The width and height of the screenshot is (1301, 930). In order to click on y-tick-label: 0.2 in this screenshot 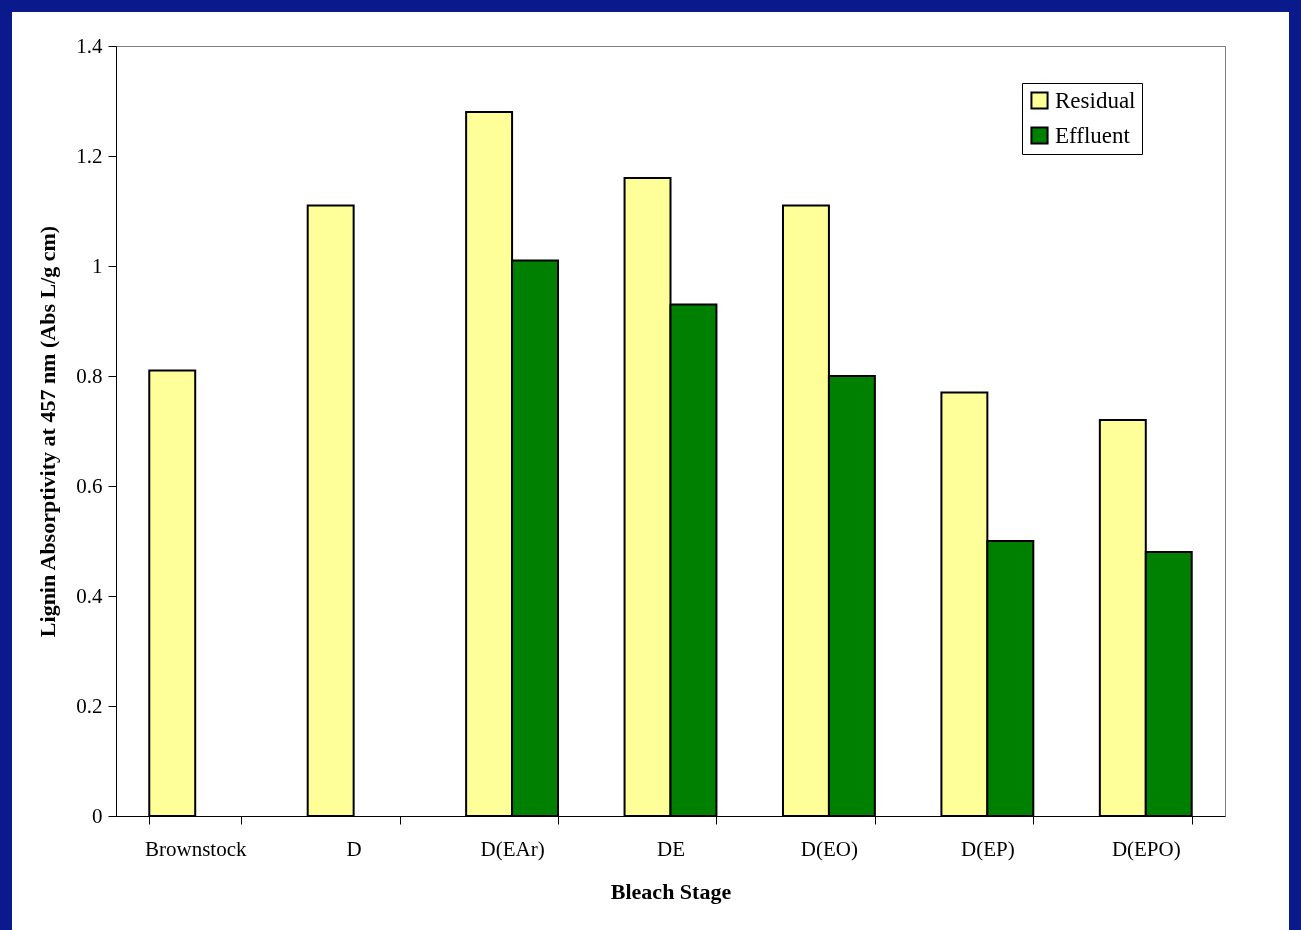, I will do `click(89, 705)`.